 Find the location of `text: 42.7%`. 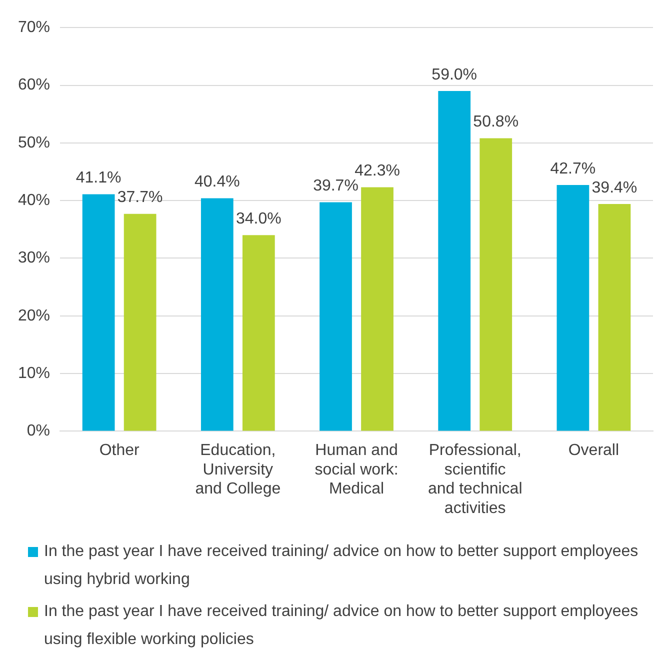

text: 42.7% is located at coordinates (573, 169).